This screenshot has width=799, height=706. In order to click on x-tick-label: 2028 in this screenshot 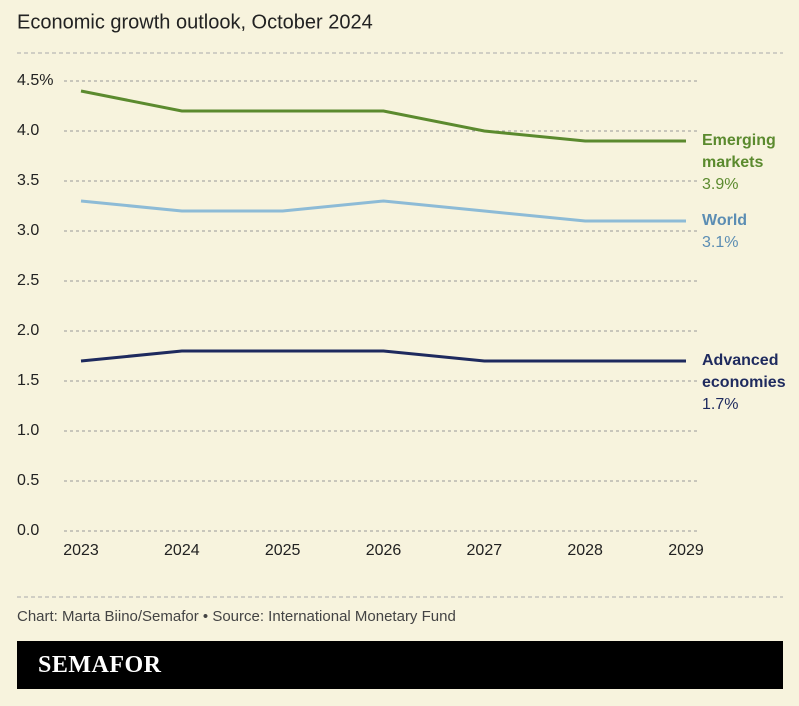, I will do `click(585, 550)`.